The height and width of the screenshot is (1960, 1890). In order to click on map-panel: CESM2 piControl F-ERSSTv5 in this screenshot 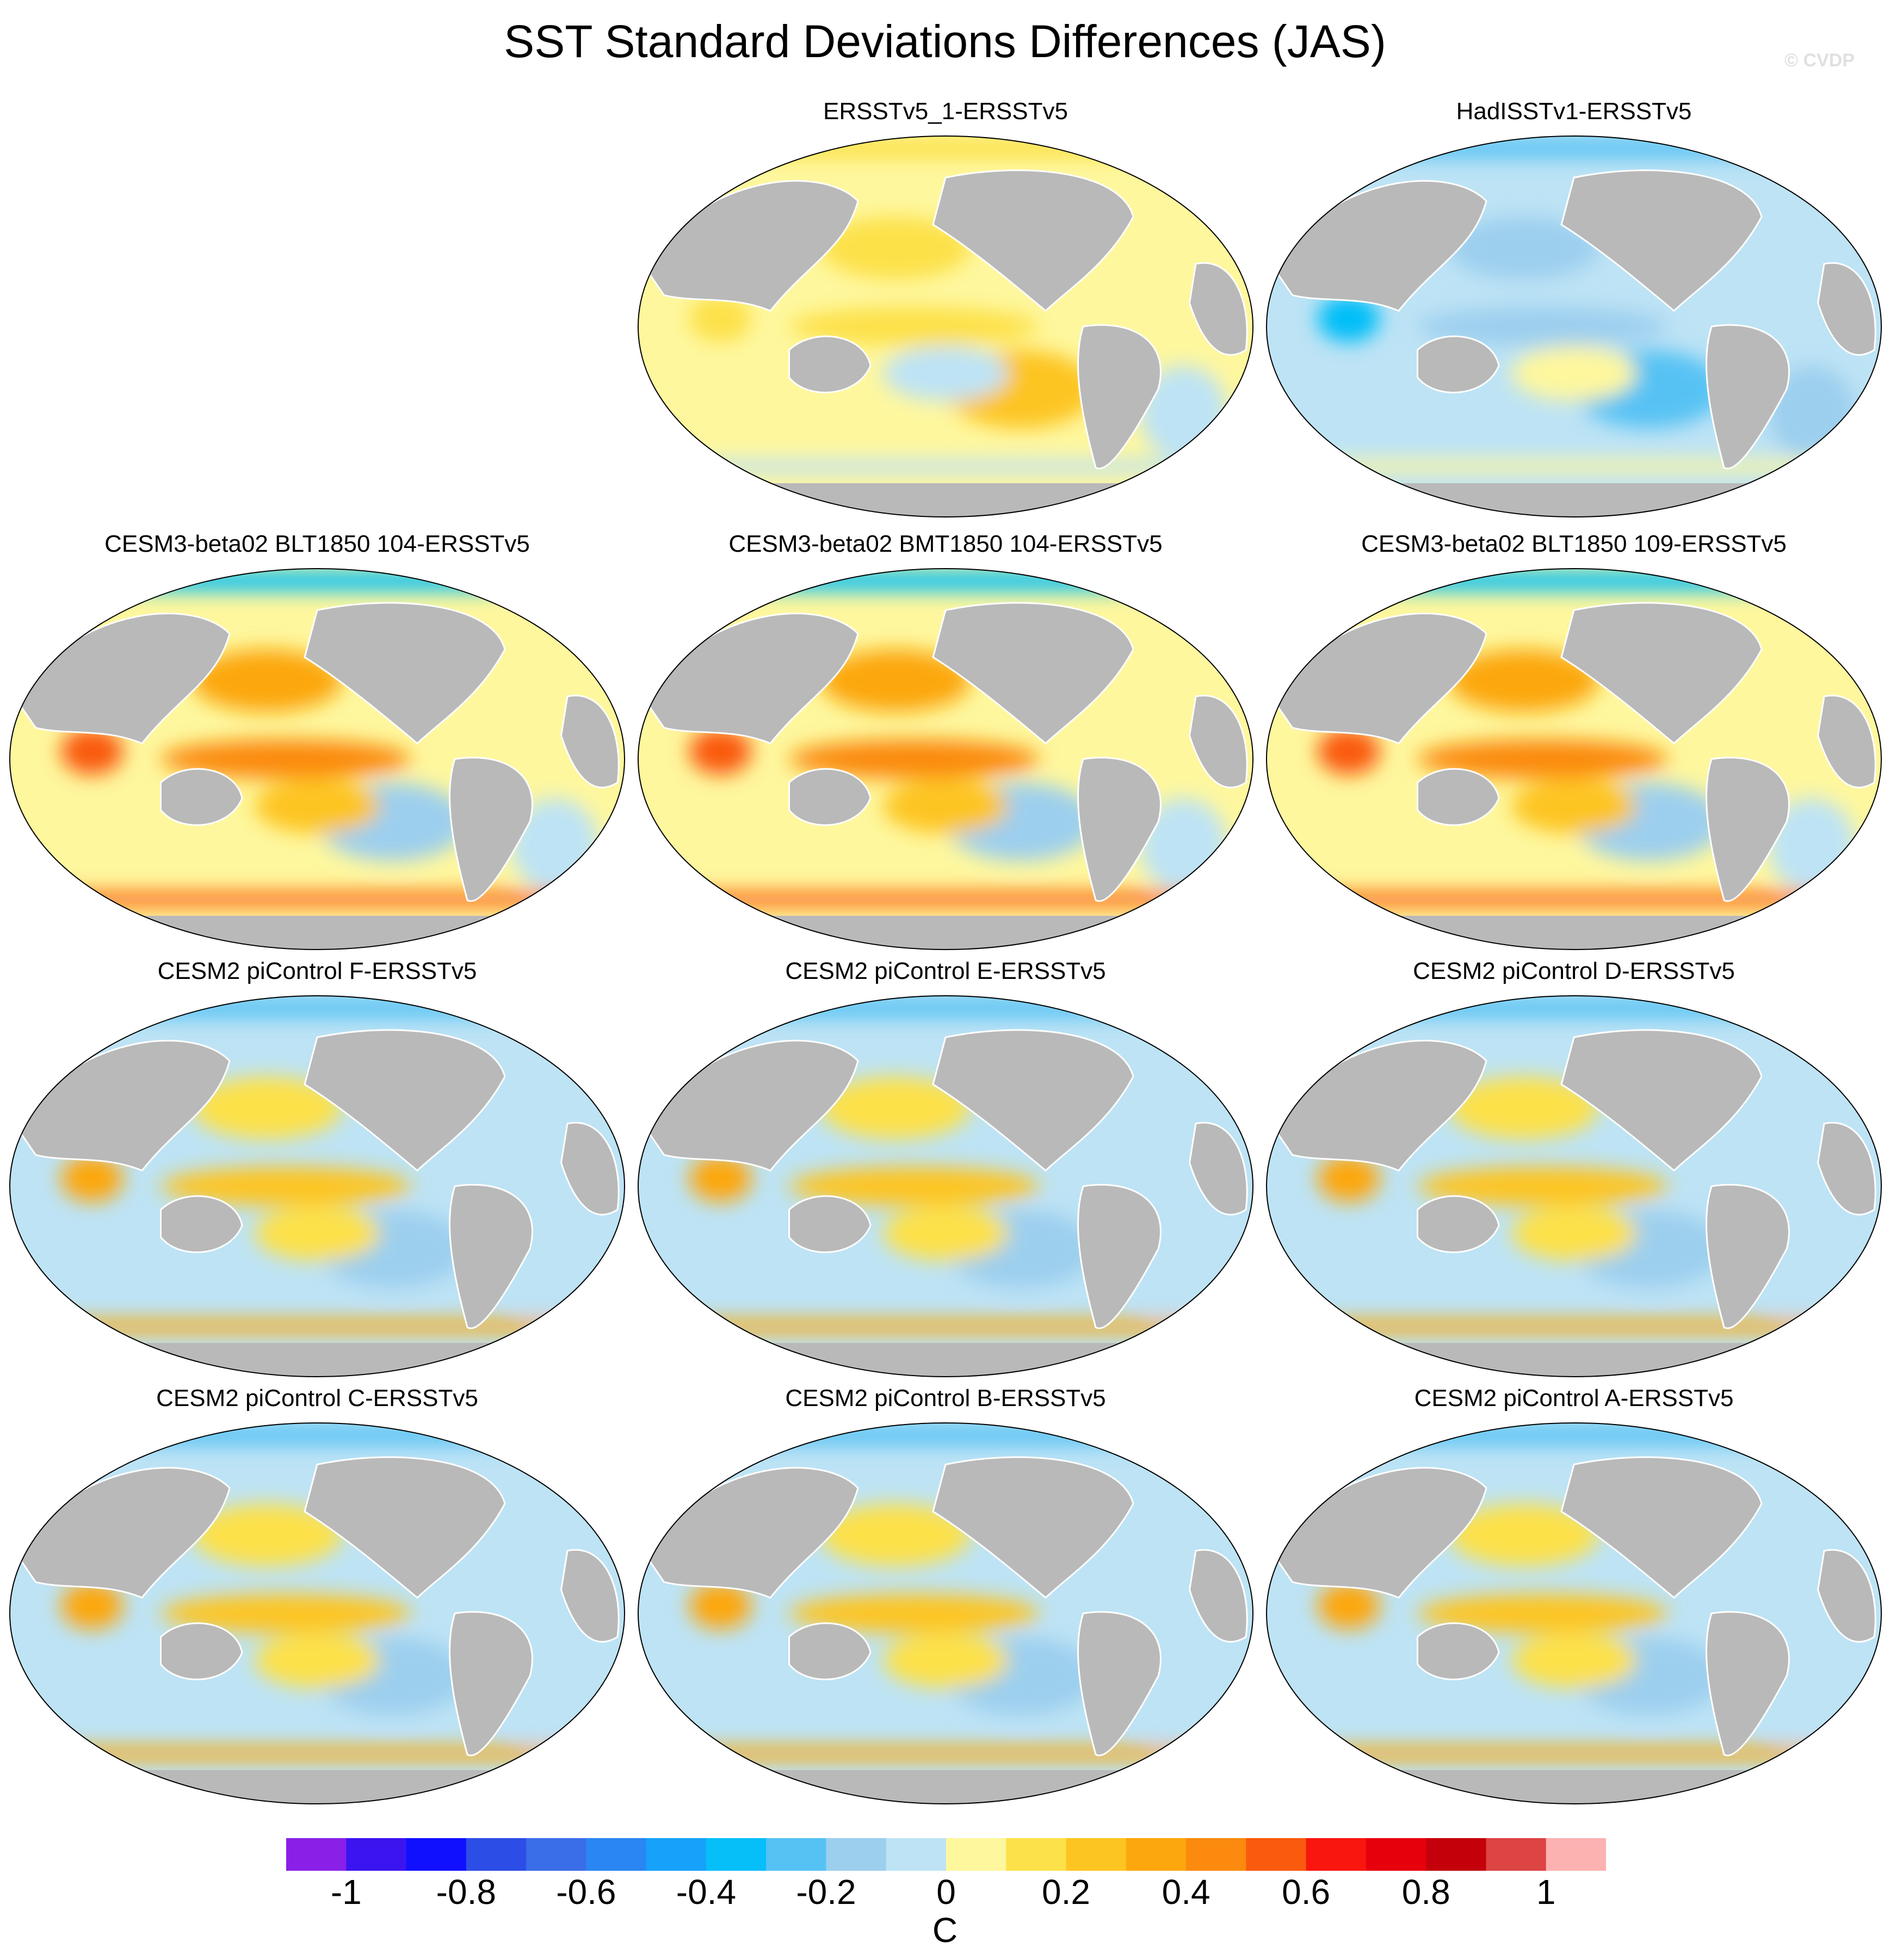, I will do `click(317, 1170)`.